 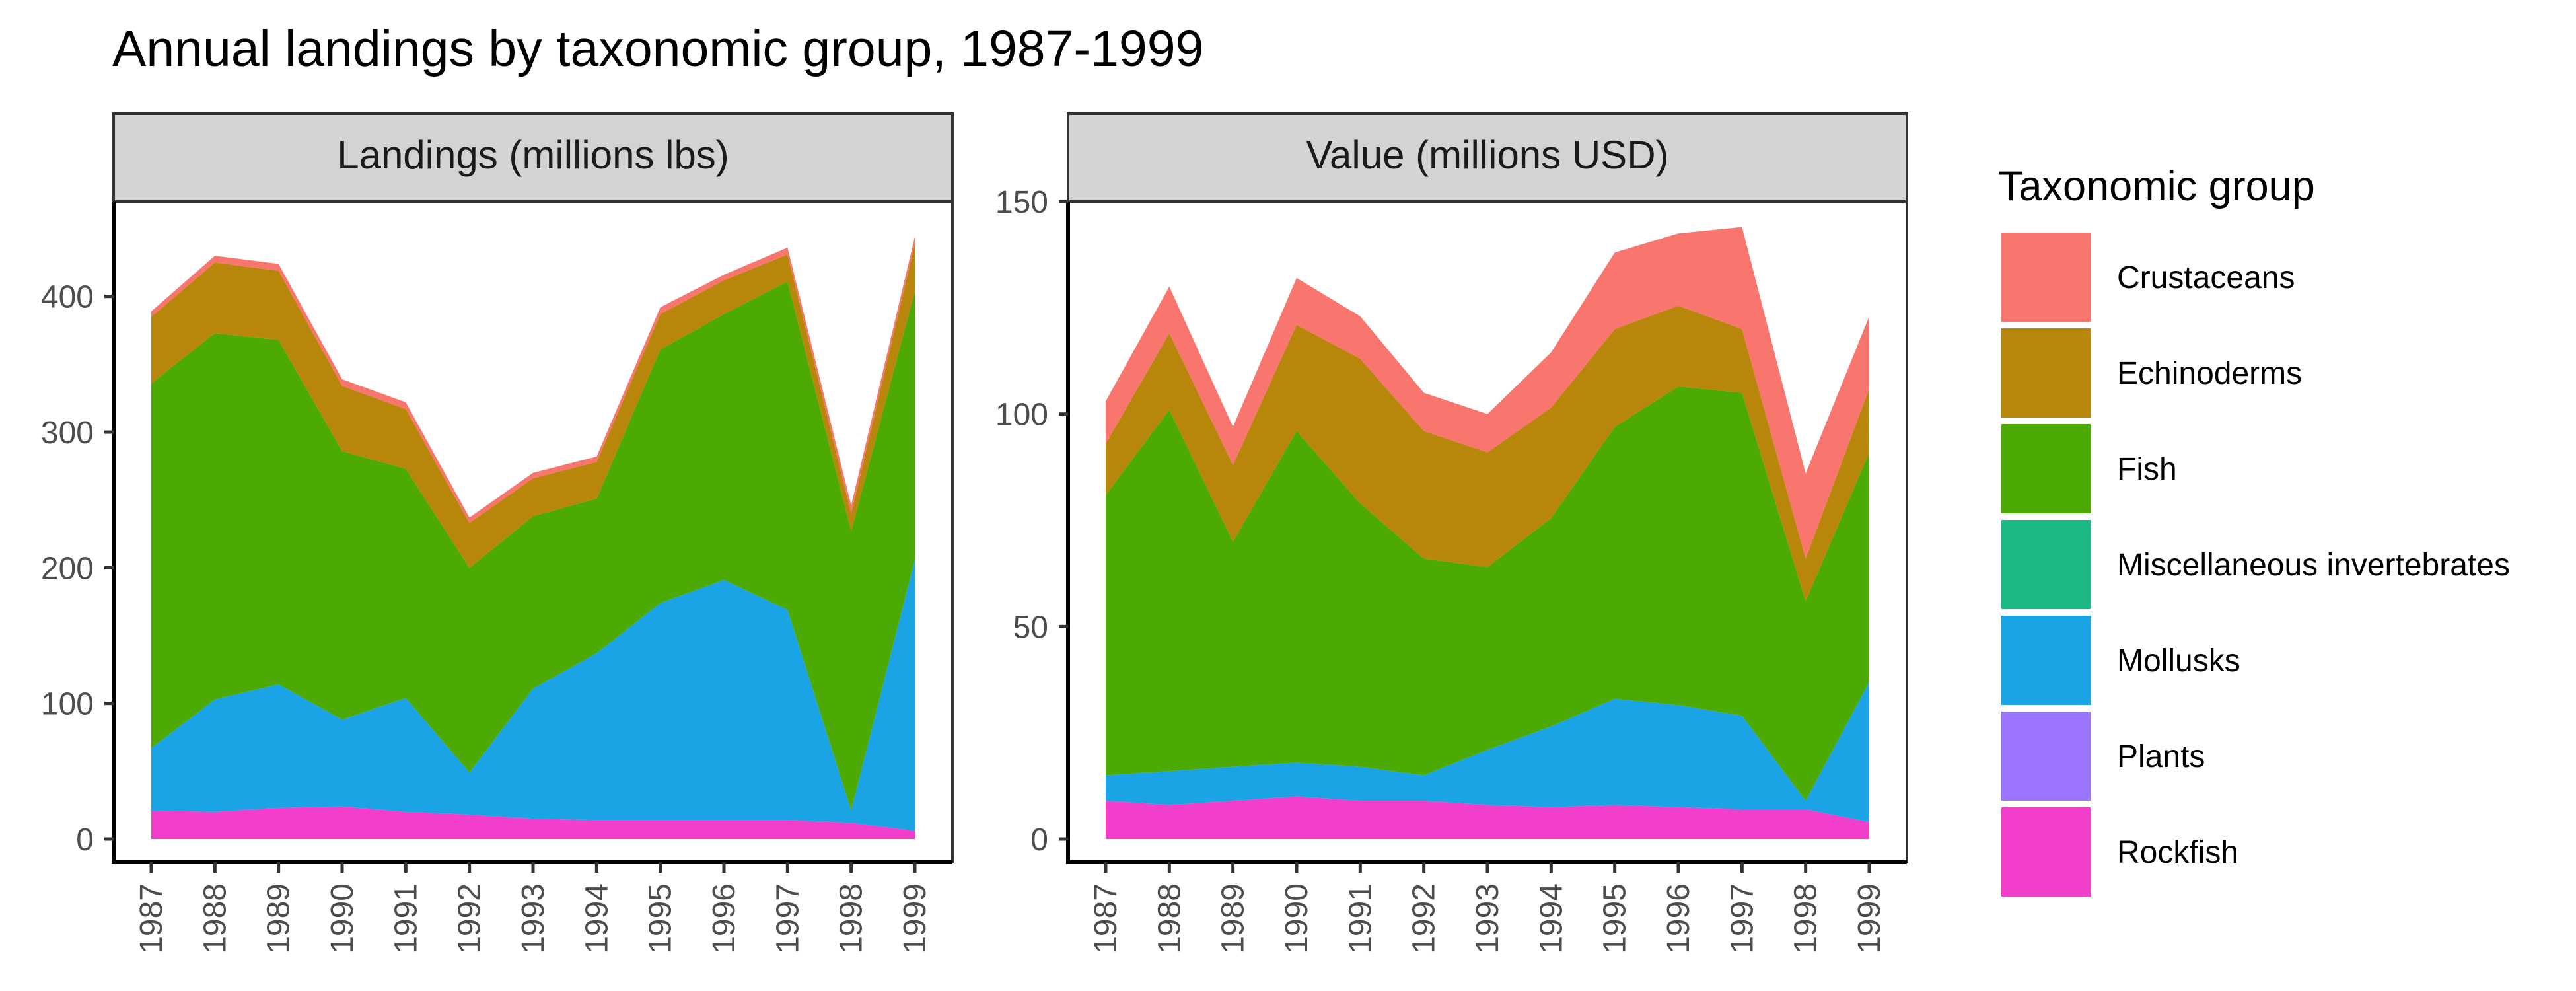 I want to click on area-fish, so click(x=1488, y=593).